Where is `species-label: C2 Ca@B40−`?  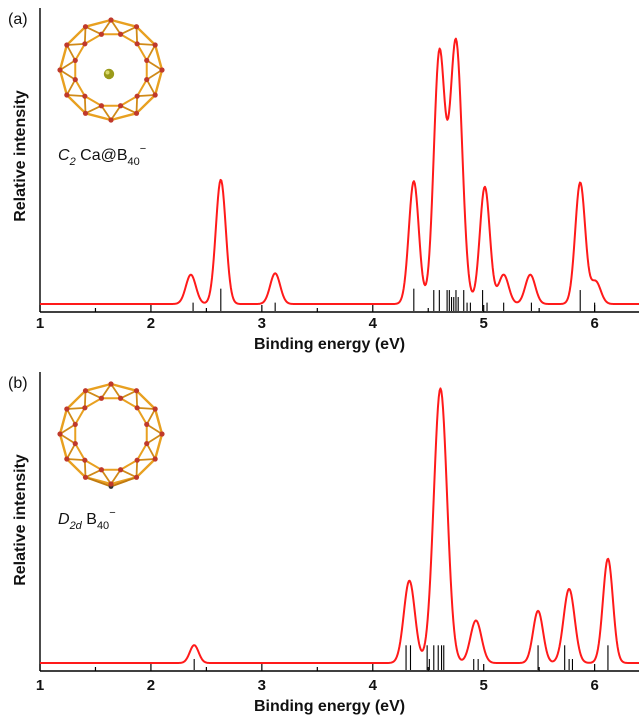
species-label: C2 Ca@B40− is located at coordinates (102, 155).